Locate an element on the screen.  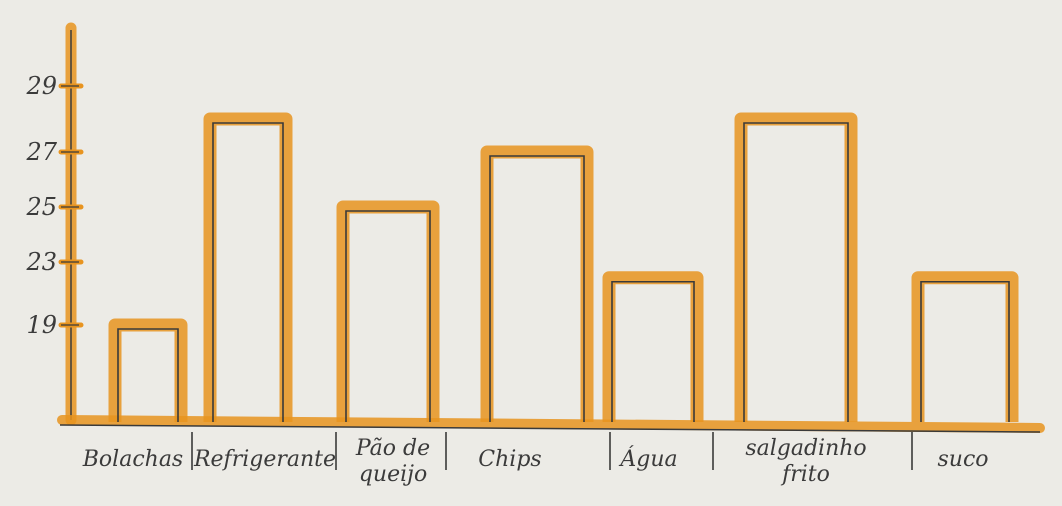
category-label-line: salgadinho is located at coordinates (805, 448).